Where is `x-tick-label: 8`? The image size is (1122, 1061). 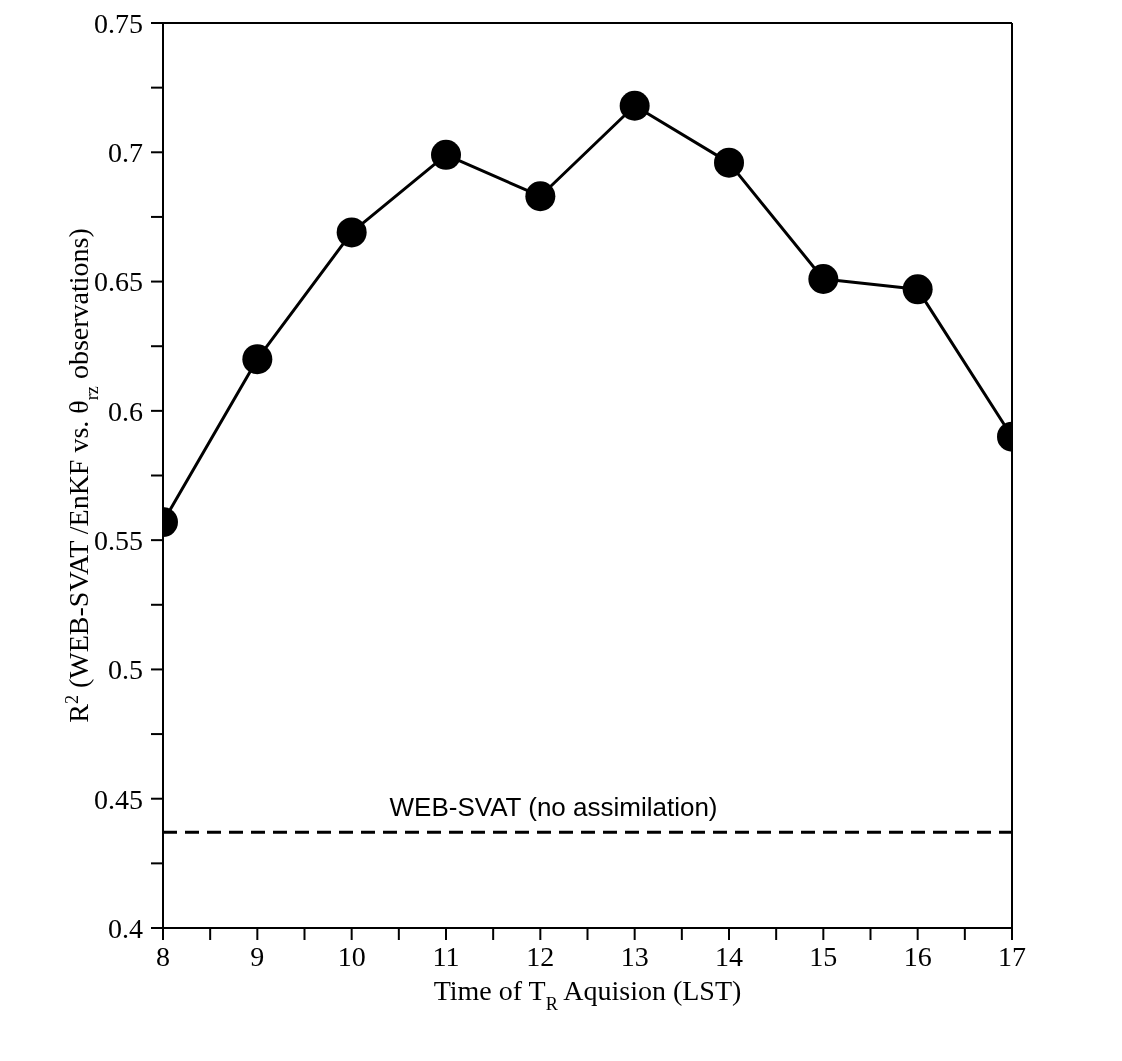 x-tick-label: 8 is located at coordinates (163, 956).